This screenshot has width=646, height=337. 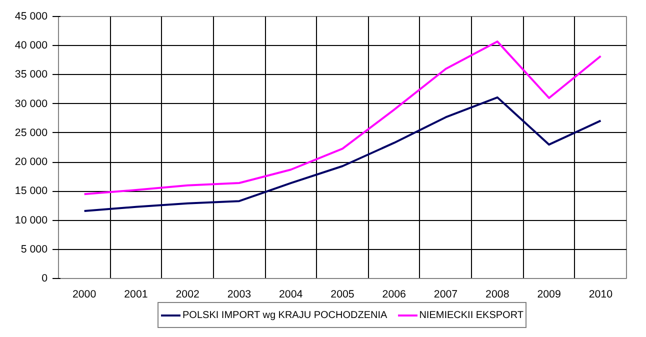 I want to click on y-tick-label: 20 000, so click(x=31, y=162).